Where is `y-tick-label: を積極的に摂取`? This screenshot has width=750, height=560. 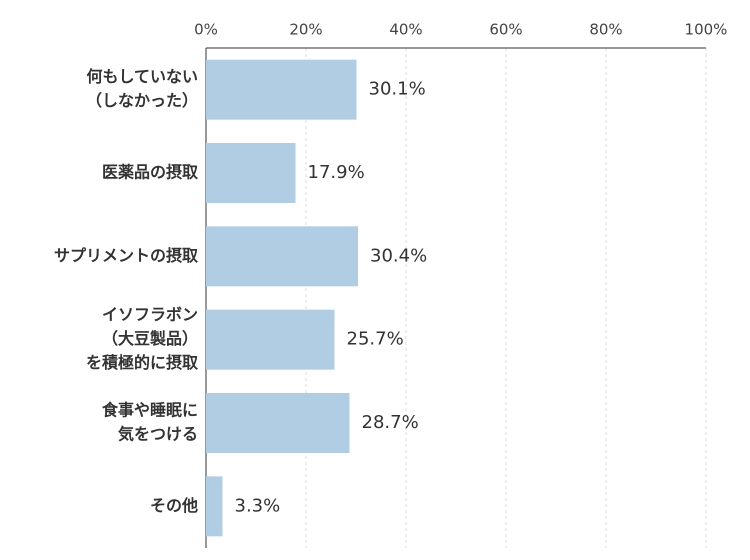
y-tick-label: を積極的に摂取 is located at coordinates (142, 362).